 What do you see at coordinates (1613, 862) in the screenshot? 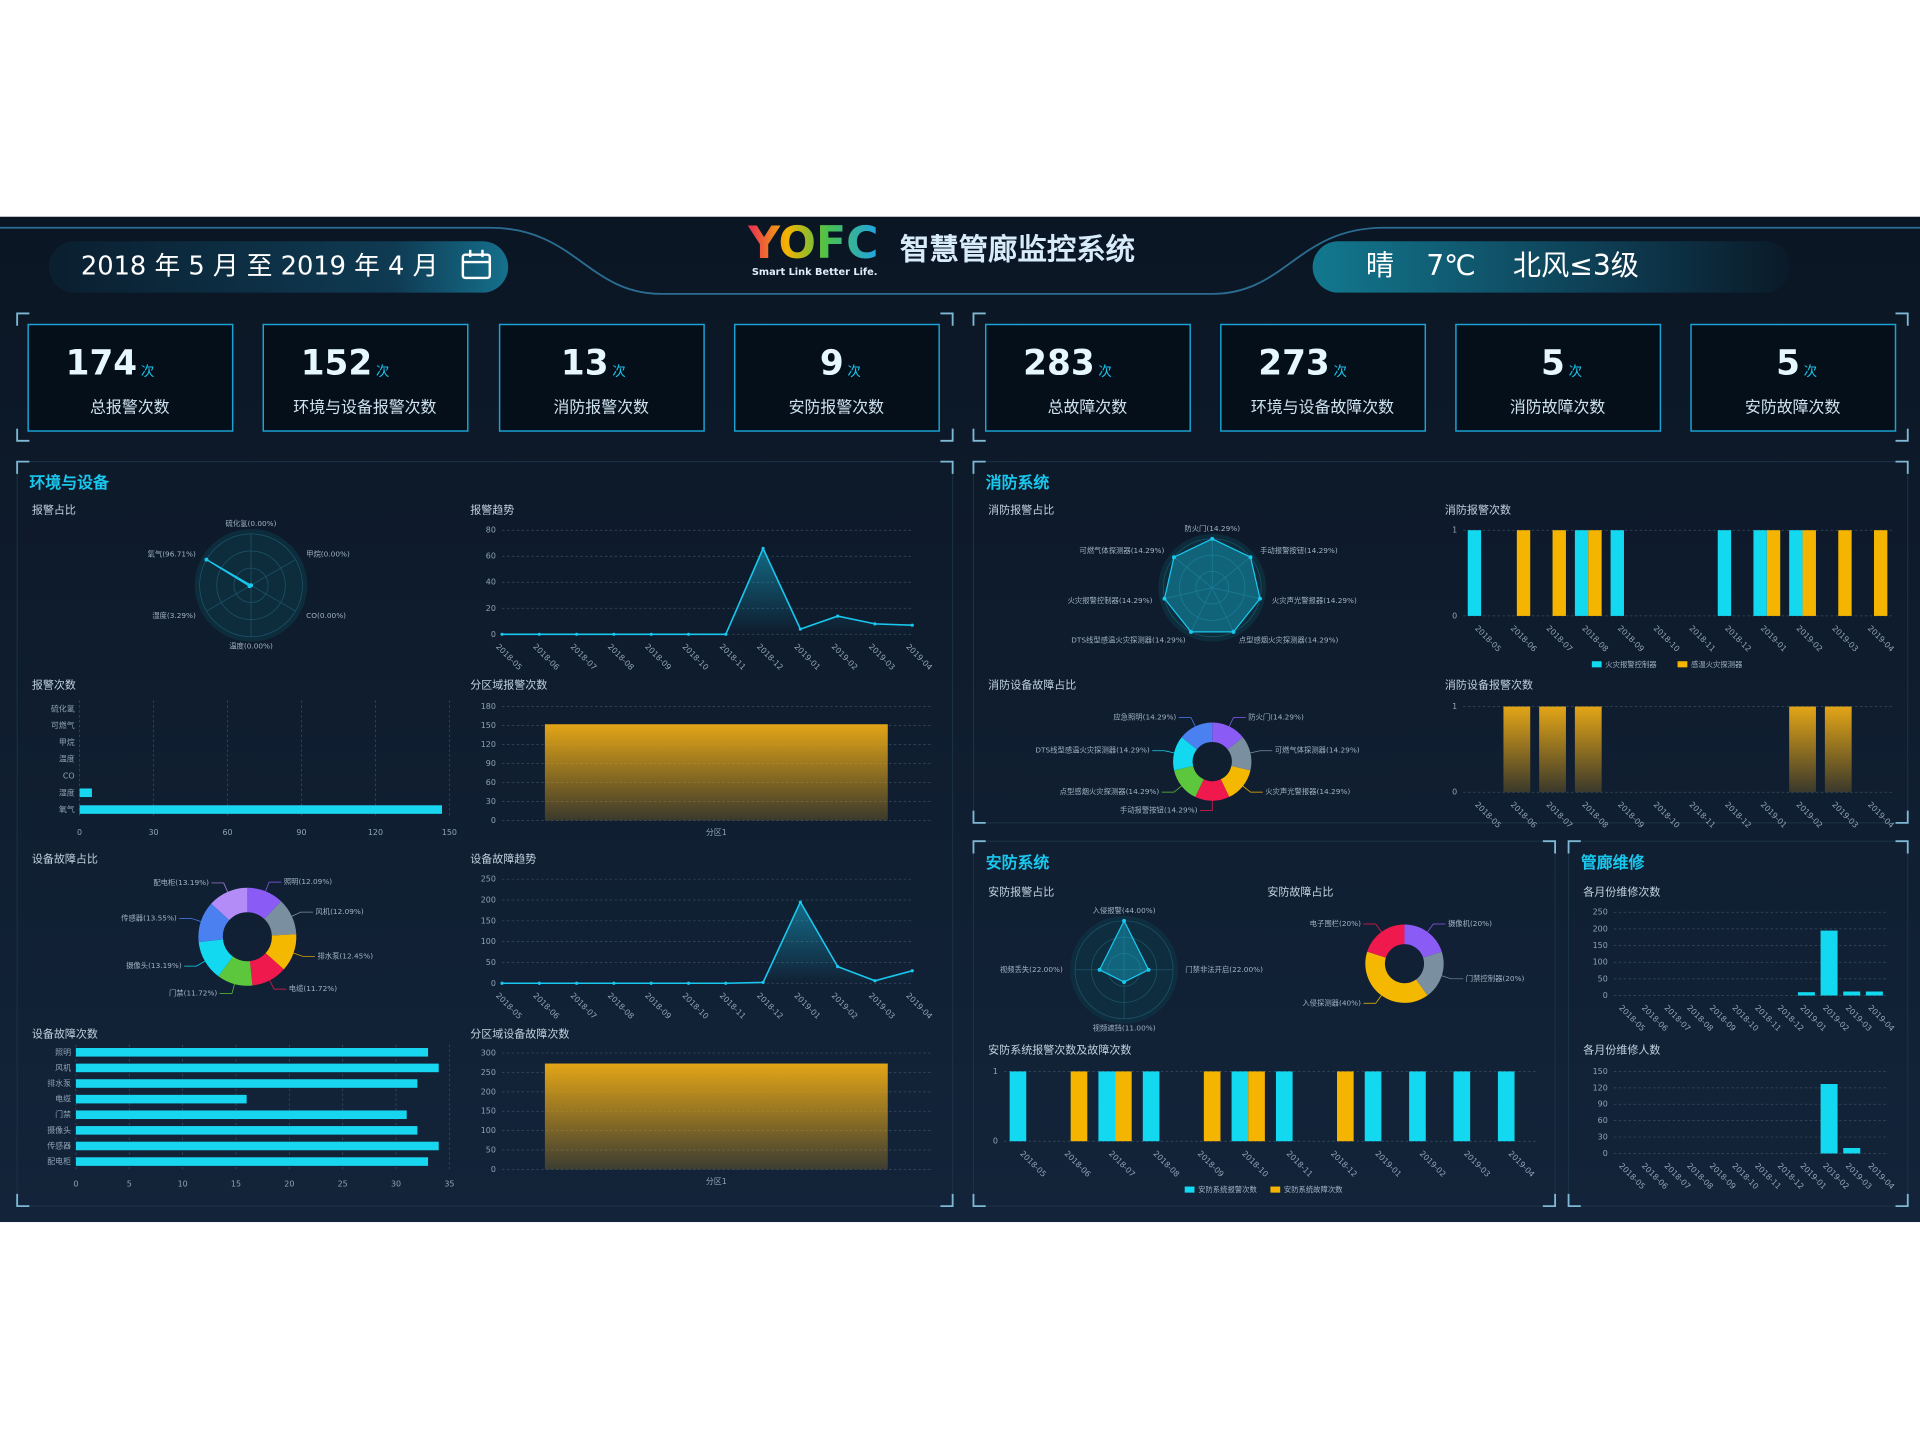
I see `panel-title: 管廊维修` at bounding box center [1613, 862].